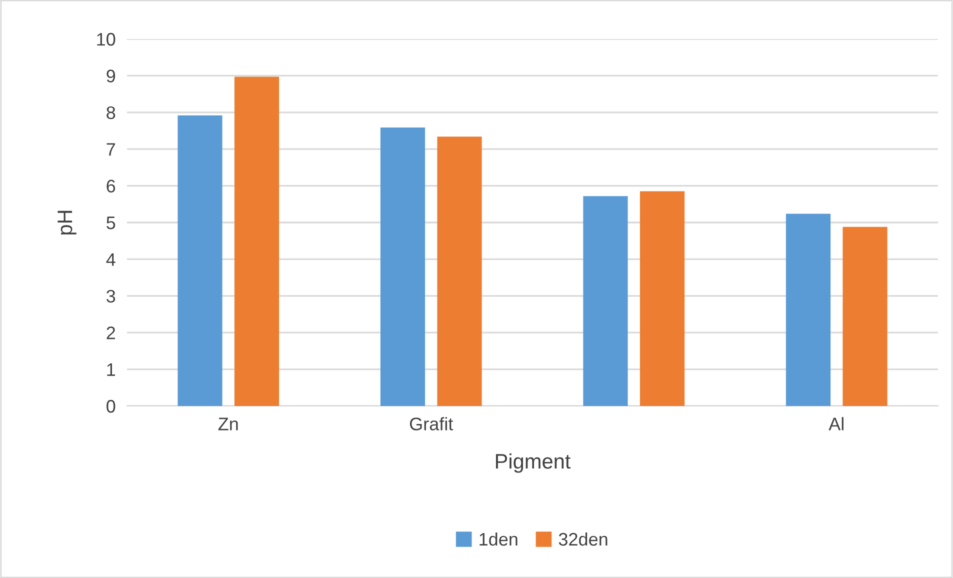 This screenshot has height=578, width=953. What do you see at coordinates (432, 423) in the screenshot?
I see `x-tick-label: Grafit` at bounding box center [432, 423].